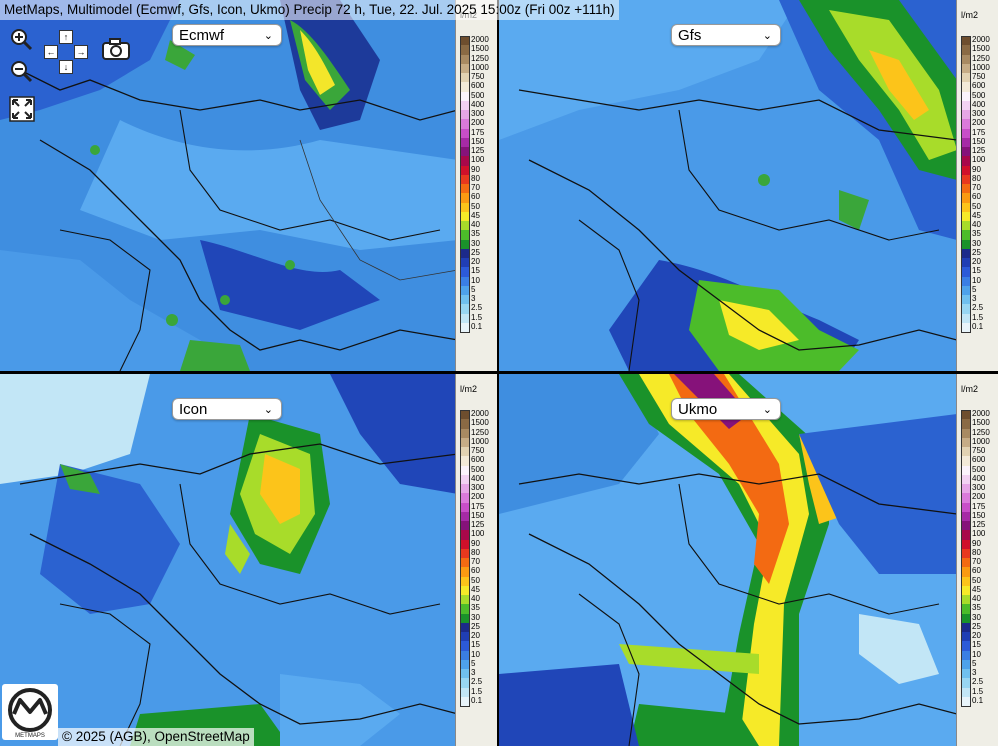  What do you see at coordinates (227, 35) in the screenshot?
I see `model-select-ecmwf: Ecmwf ⌄` at bounding box center [227, 35].